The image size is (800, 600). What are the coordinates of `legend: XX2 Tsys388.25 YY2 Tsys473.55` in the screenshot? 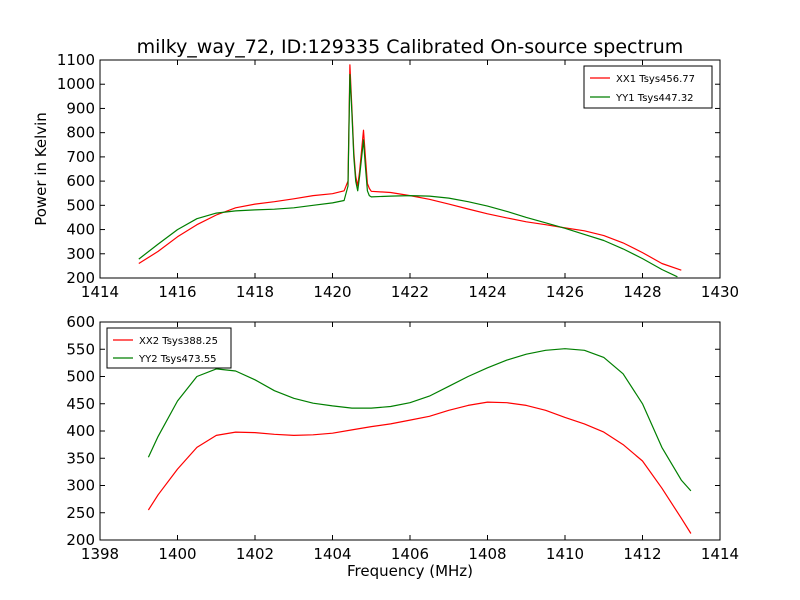 It's located at (169, 348).